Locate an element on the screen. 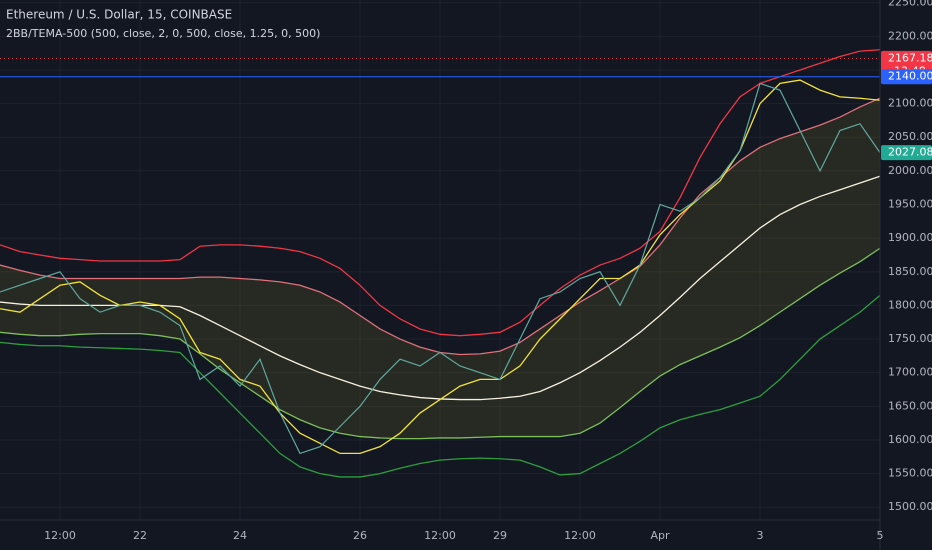 The height and width of the screenshot is (550, 932). y-tick-label: 1800.00 is located at coordinates (910, 304).